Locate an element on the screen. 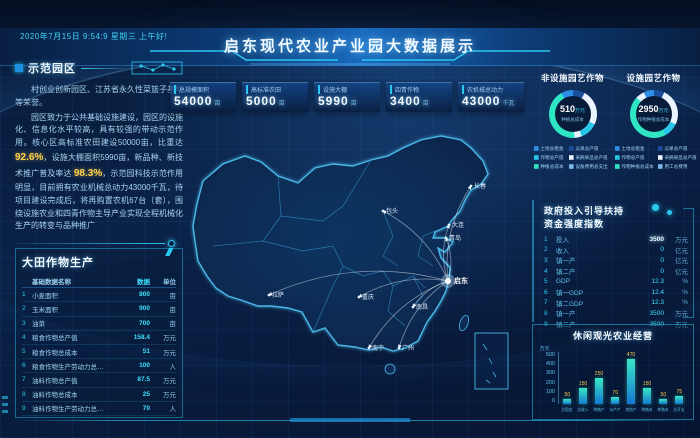 This screenshot has height=438, width=700. table-row: 2 玉米面积 900 亩 is located at coordinates (99, 309).